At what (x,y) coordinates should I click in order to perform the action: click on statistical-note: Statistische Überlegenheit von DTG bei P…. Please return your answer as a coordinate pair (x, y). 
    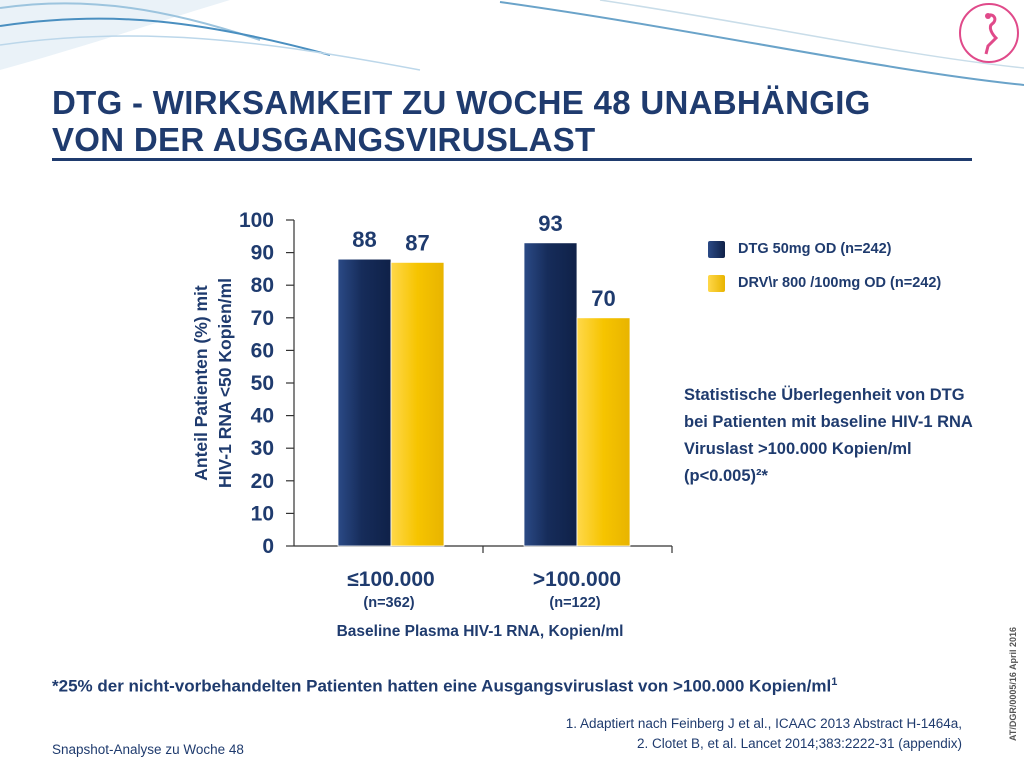
    Looking at the image, I should click on (828, 435).